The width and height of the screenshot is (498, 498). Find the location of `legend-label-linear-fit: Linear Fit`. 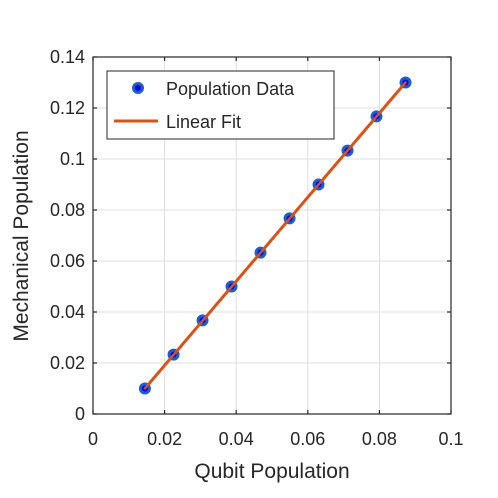

legend-label-linear-fit: Linear Fit is located at coordinates (203, 122).